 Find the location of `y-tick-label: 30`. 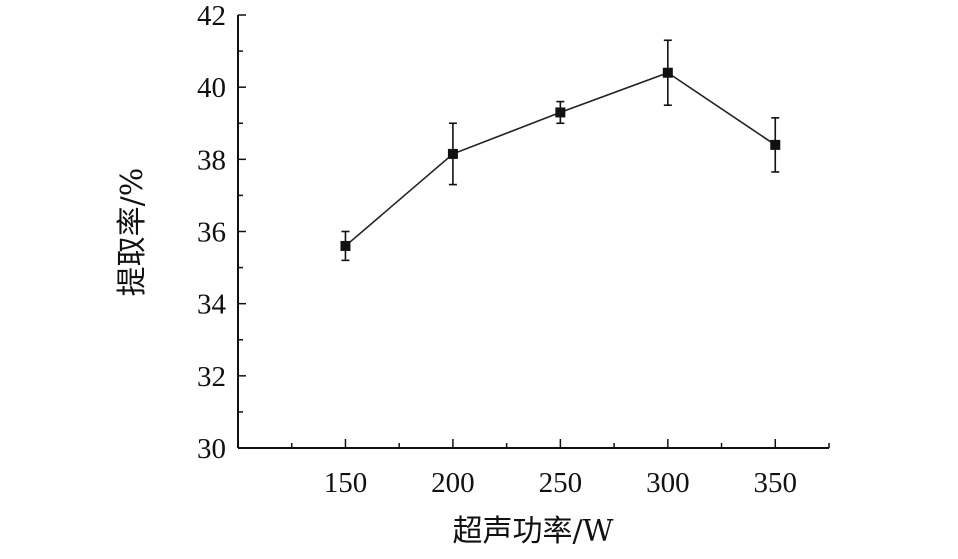

y-tick-label: 30 is located at coordinates (211, 449).